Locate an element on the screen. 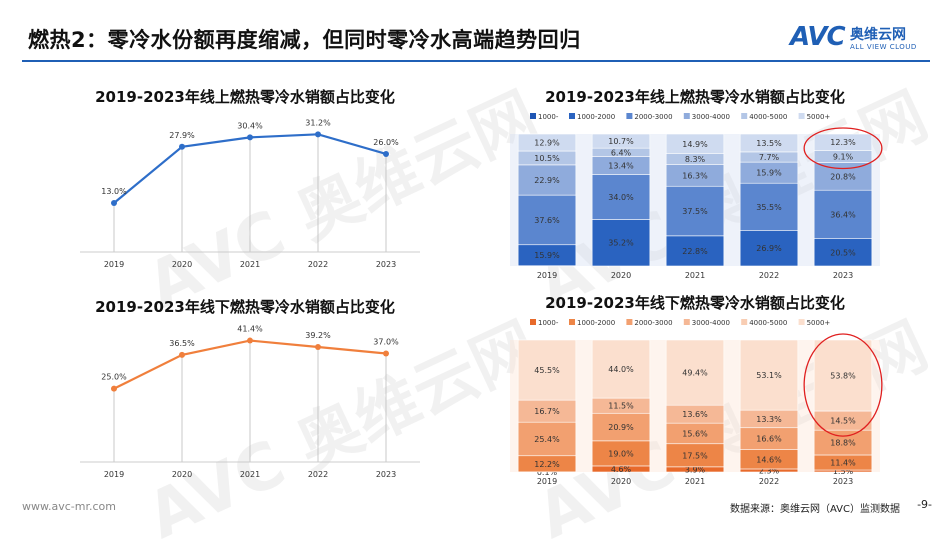  segment-label: 13.4% is located at coordinates (621, 166).